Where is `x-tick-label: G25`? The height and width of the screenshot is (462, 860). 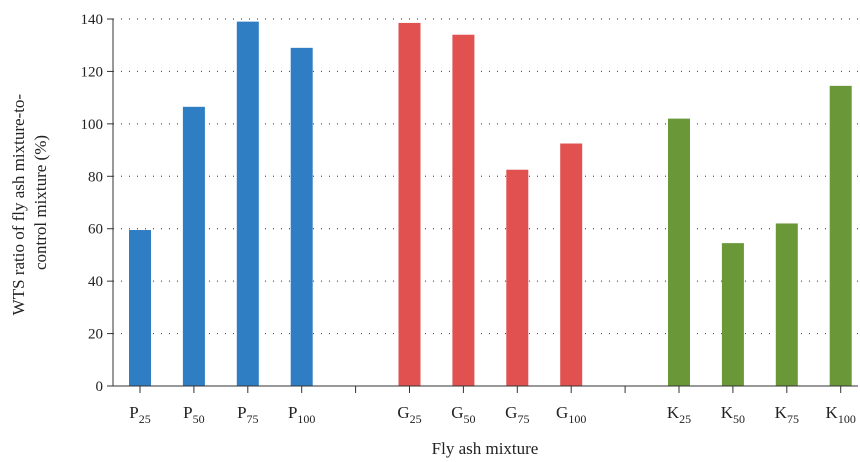 x-tick-label: G25 is located at coordinates (409, 414).